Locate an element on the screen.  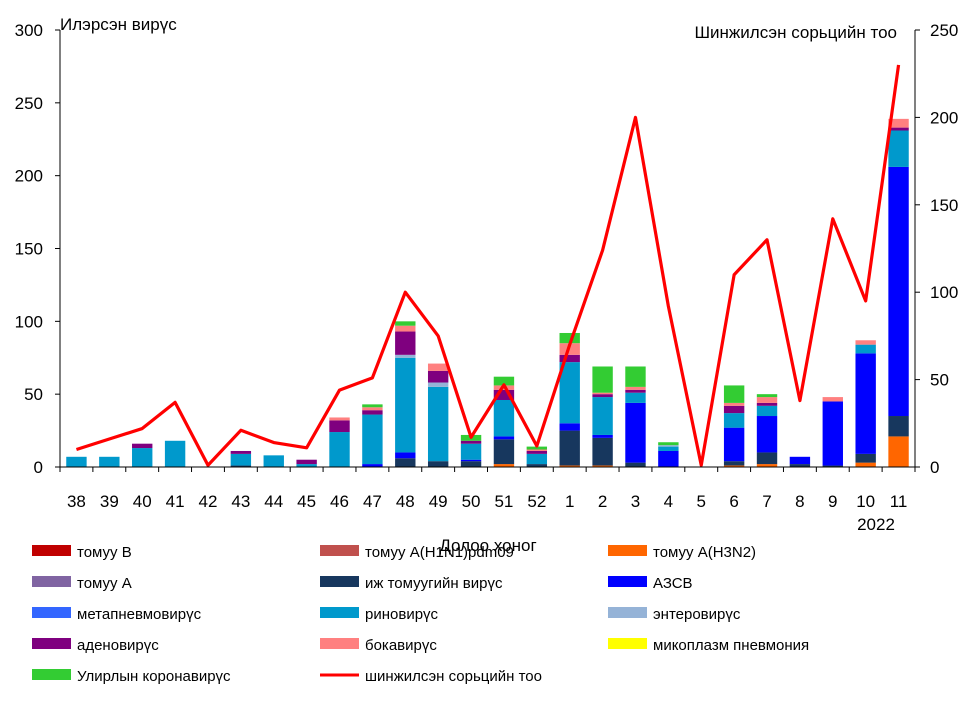
legend-label: микоплазм пневмония is located at coordinates (731, 645).